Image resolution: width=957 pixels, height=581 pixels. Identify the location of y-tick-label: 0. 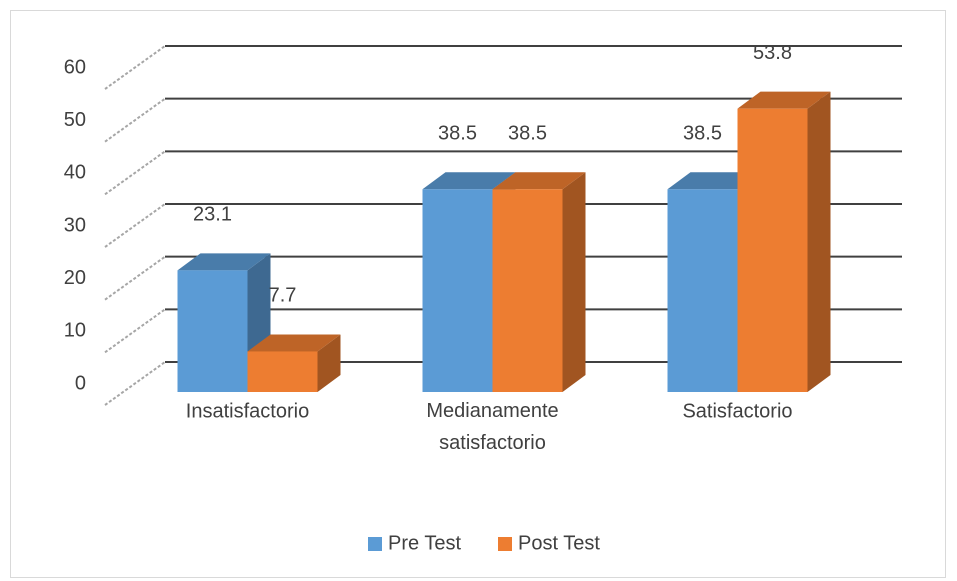
(80, 383).